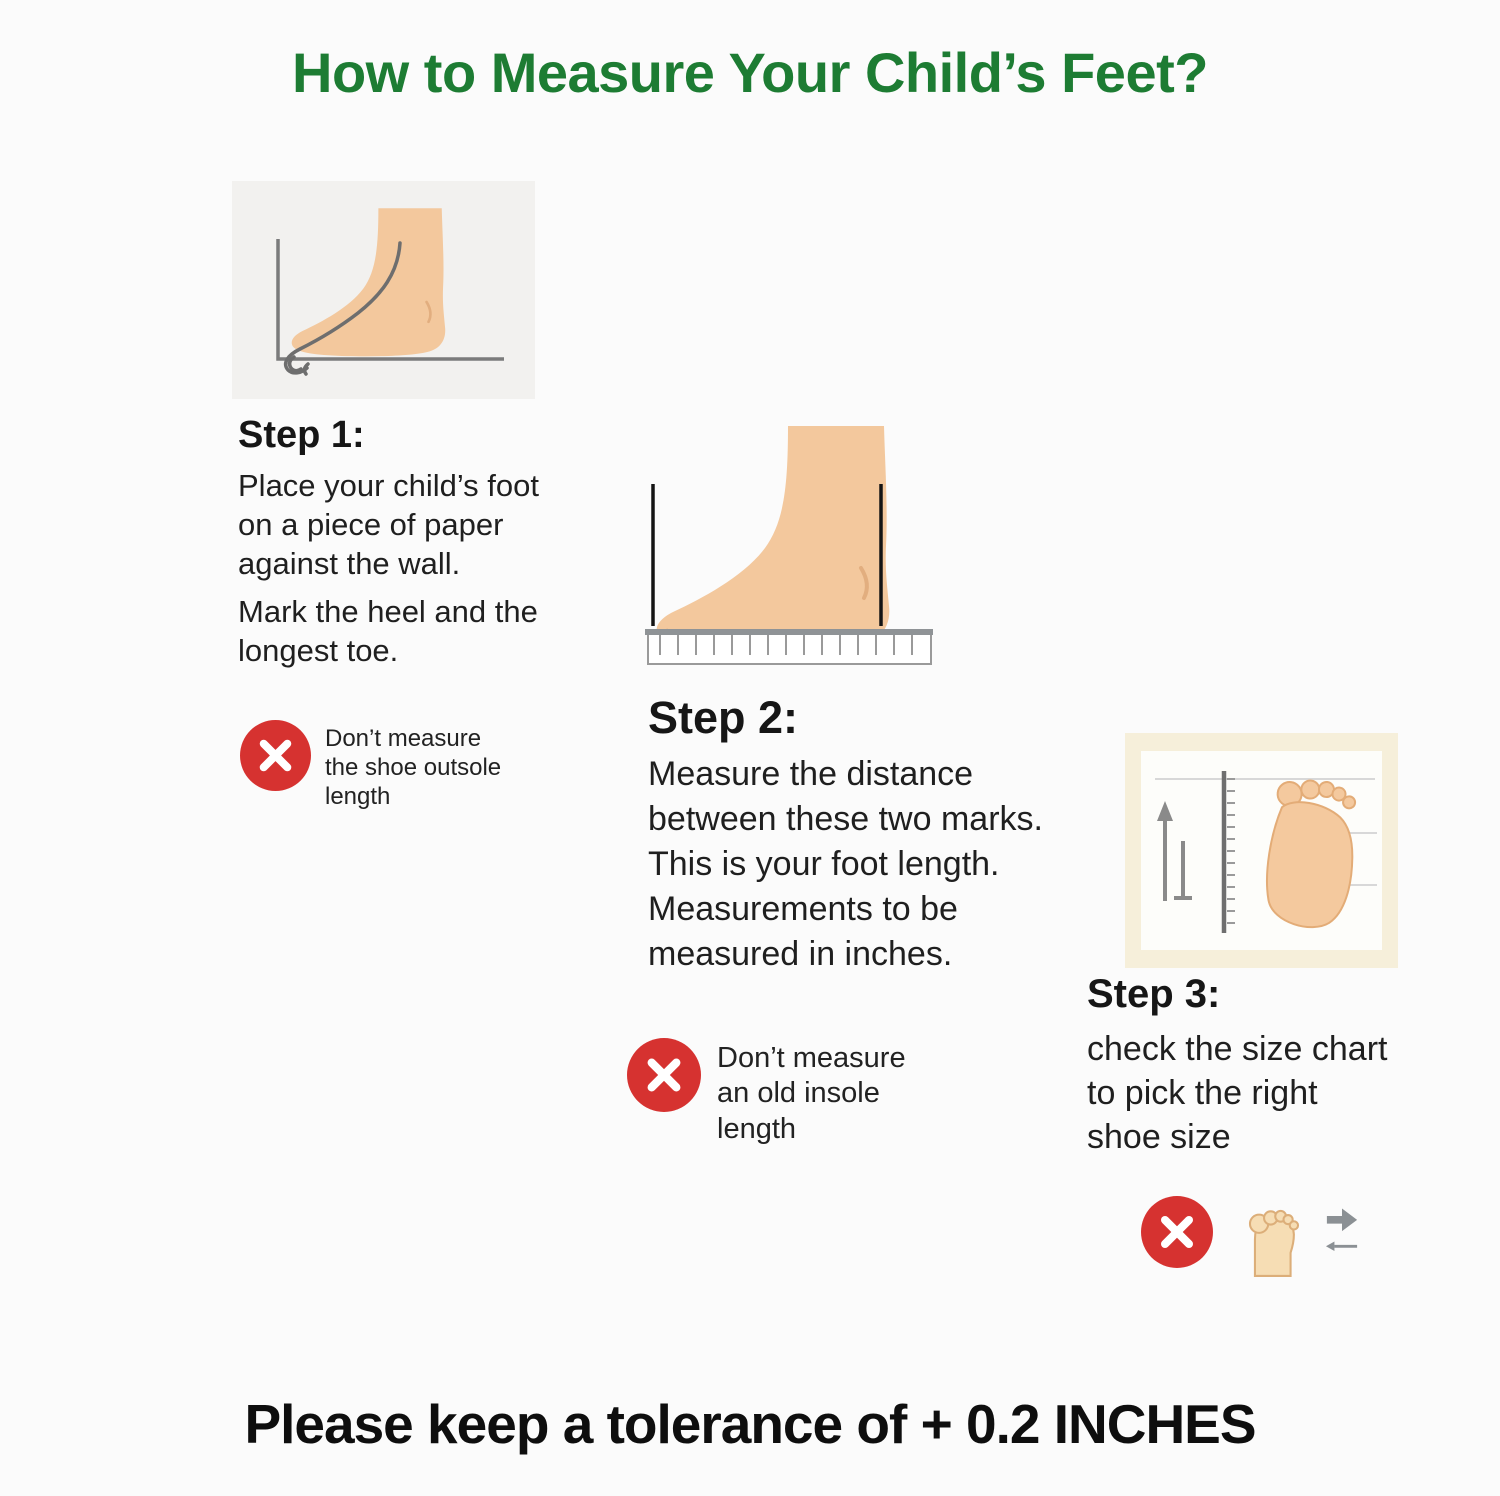 The height and width of the screenshot is (1496, 1500). I want to click on vertical-ruler-shape, so click(1228, 852).